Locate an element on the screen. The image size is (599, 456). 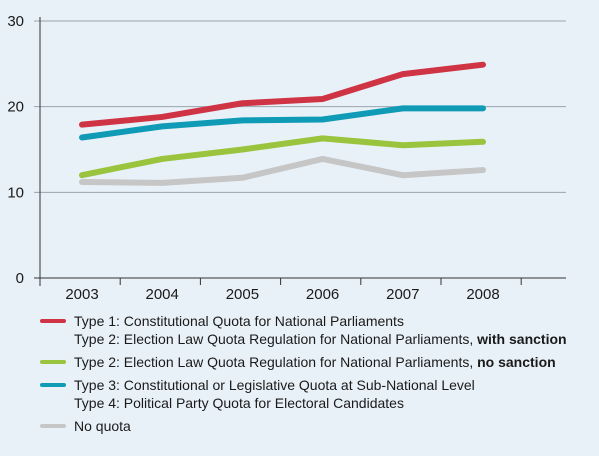
y-tick-label: 0 is located at coordinates (20, 278).